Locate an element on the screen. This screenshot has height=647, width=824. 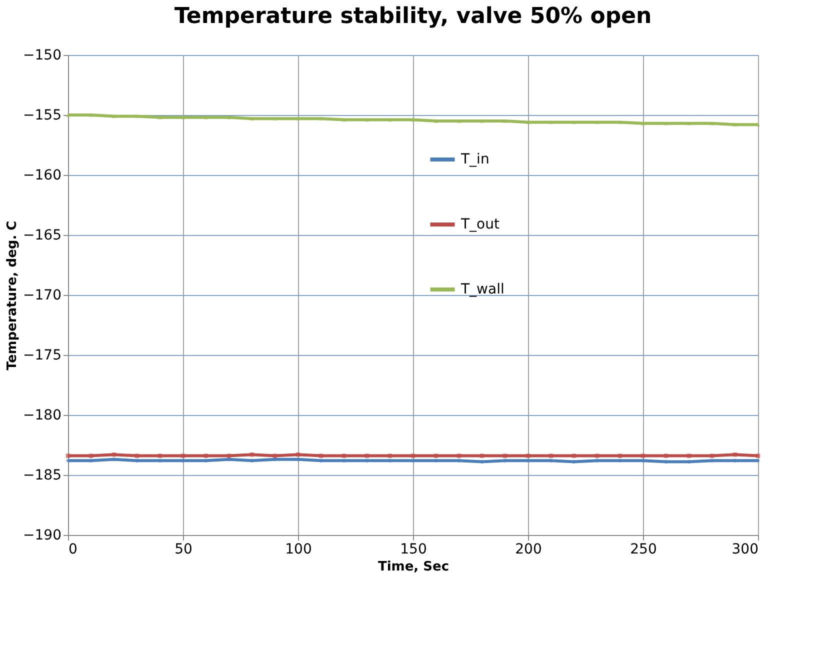
legend-label: T_wall is located at coordinates (482, 290).